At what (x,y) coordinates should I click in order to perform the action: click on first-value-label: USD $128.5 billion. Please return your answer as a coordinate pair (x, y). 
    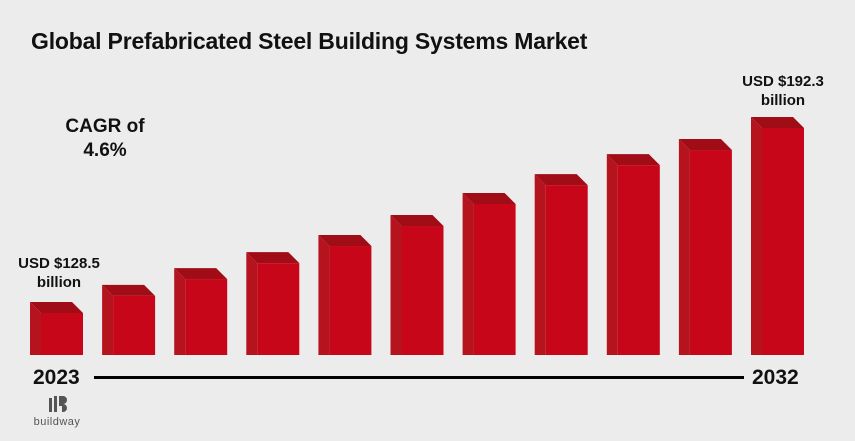
    Looking at the image, I should click on (59, 273).